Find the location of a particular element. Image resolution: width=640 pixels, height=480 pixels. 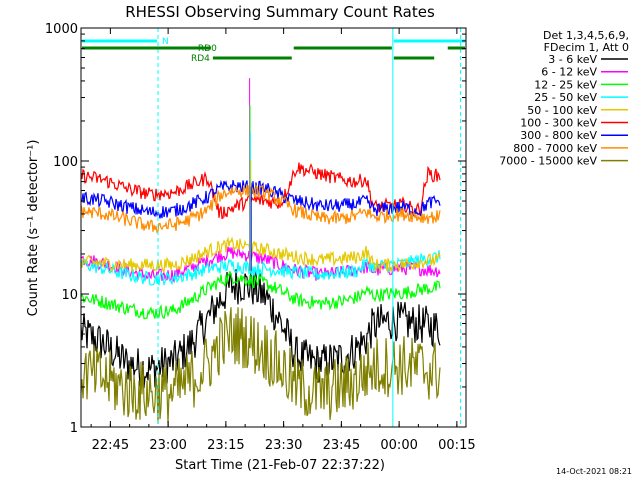

y-tick-label-0: 1 is located at coordinates (74, 428).